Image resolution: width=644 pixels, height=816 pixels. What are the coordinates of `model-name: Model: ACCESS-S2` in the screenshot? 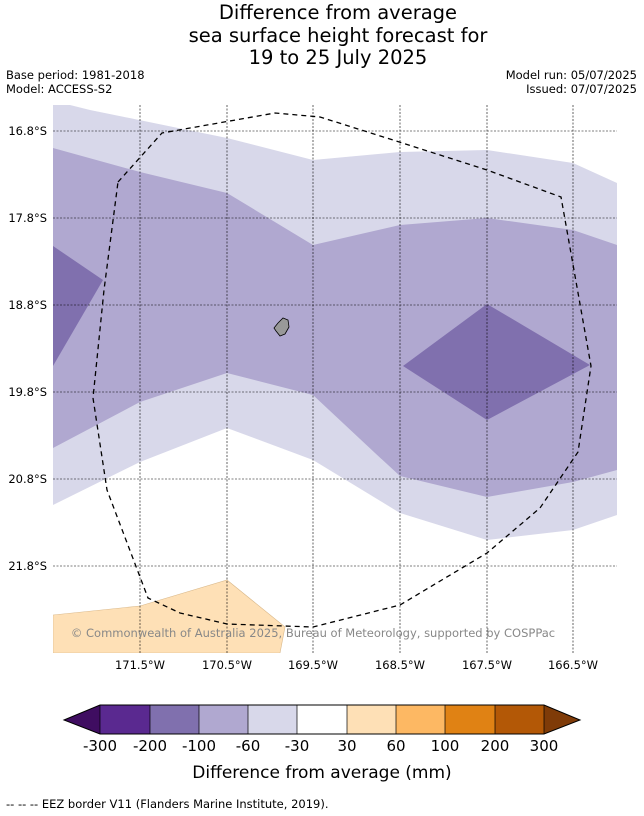 It's located at (59, 89).